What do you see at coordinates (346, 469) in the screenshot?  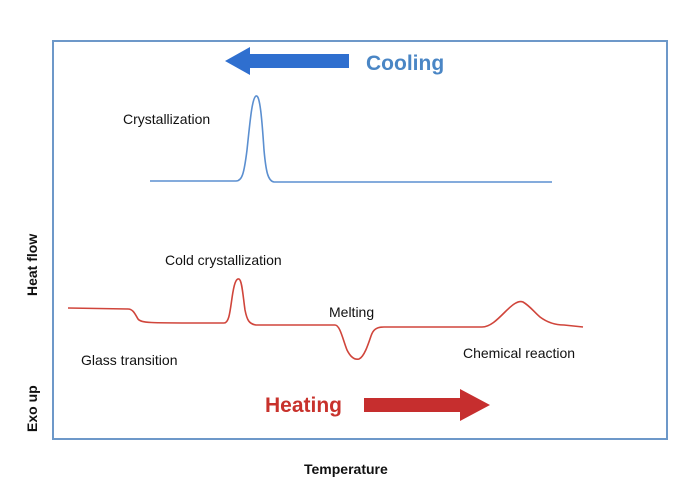 I see `x-axis-label: Temperature` at bounding box center [346, 469].